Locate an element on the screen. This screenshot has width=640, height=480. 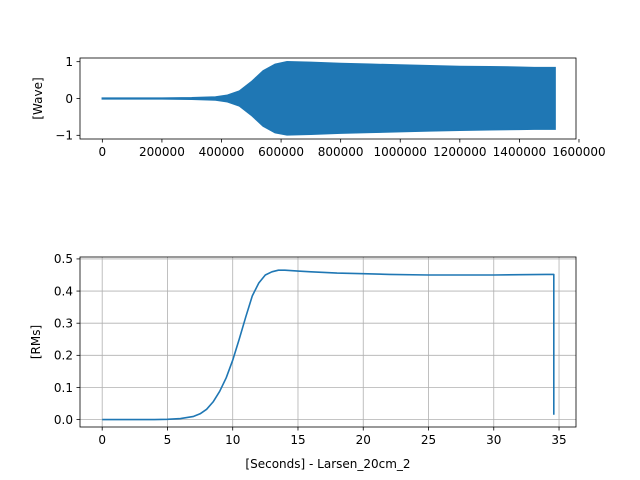
x-tick-label: 400000 is located at coordinates (222, 152).